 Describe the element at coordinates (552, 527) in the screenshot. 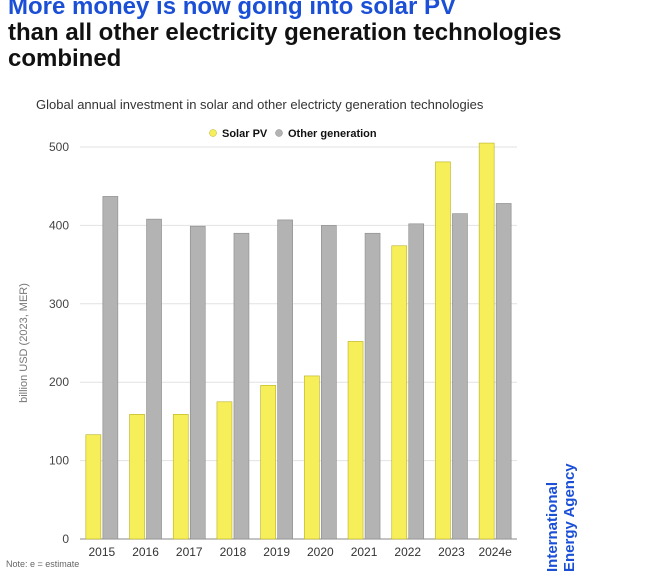

I see `logo-line-1: International` at that location.